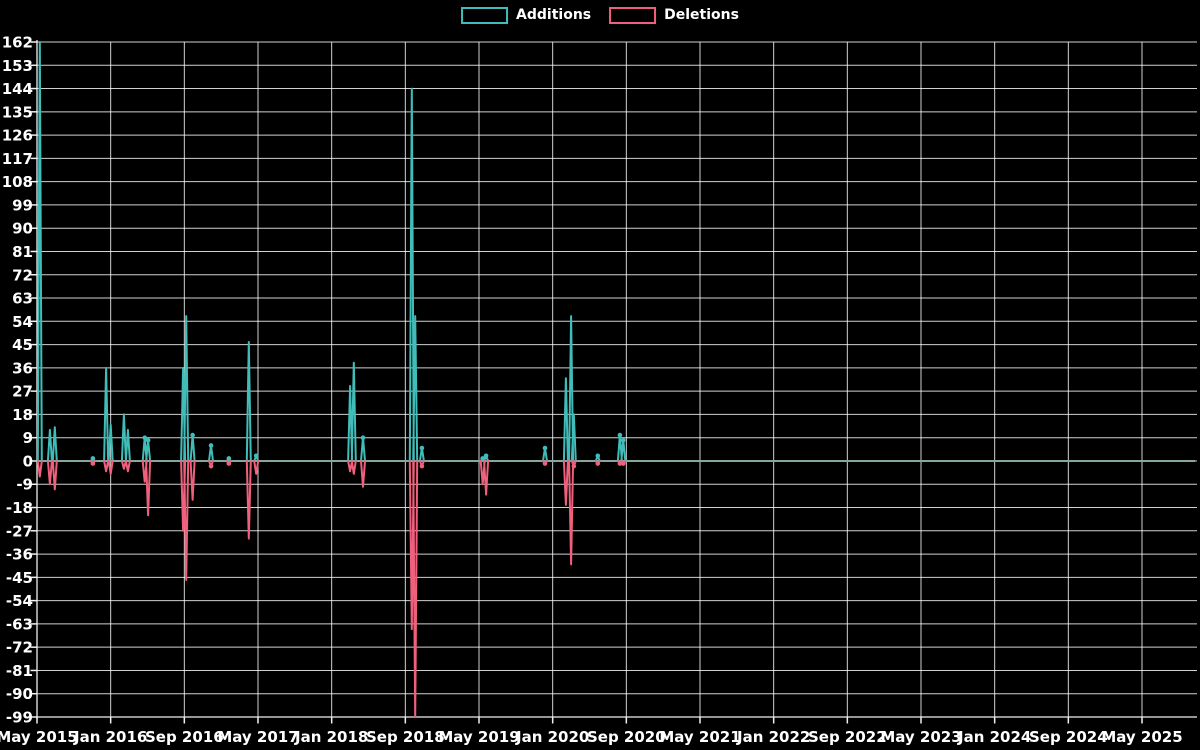  What do you see at coordinates (17, 66) in the screenshot?
I see `y-tick-label: 153` at bounding box center [17, 66].